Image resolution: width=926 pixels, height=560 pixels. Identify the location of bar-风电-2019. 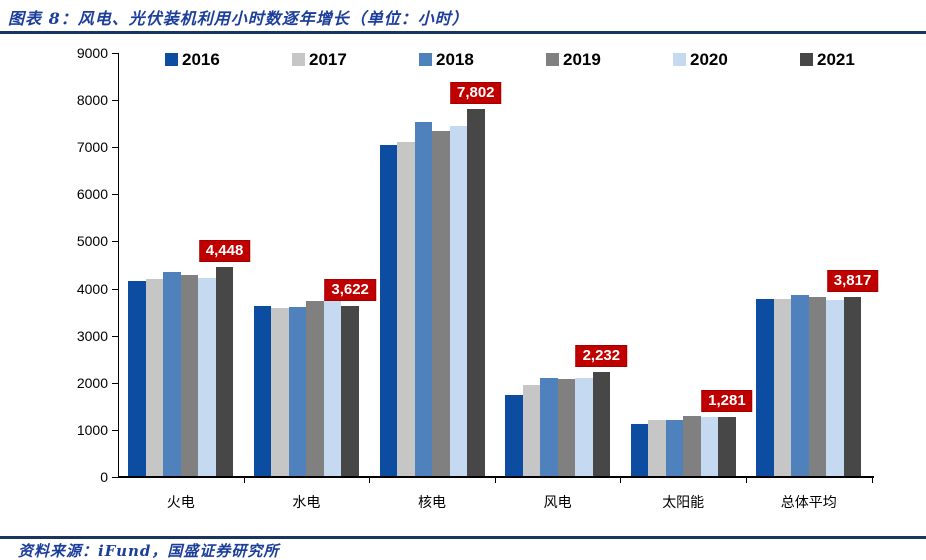
(566, 427).